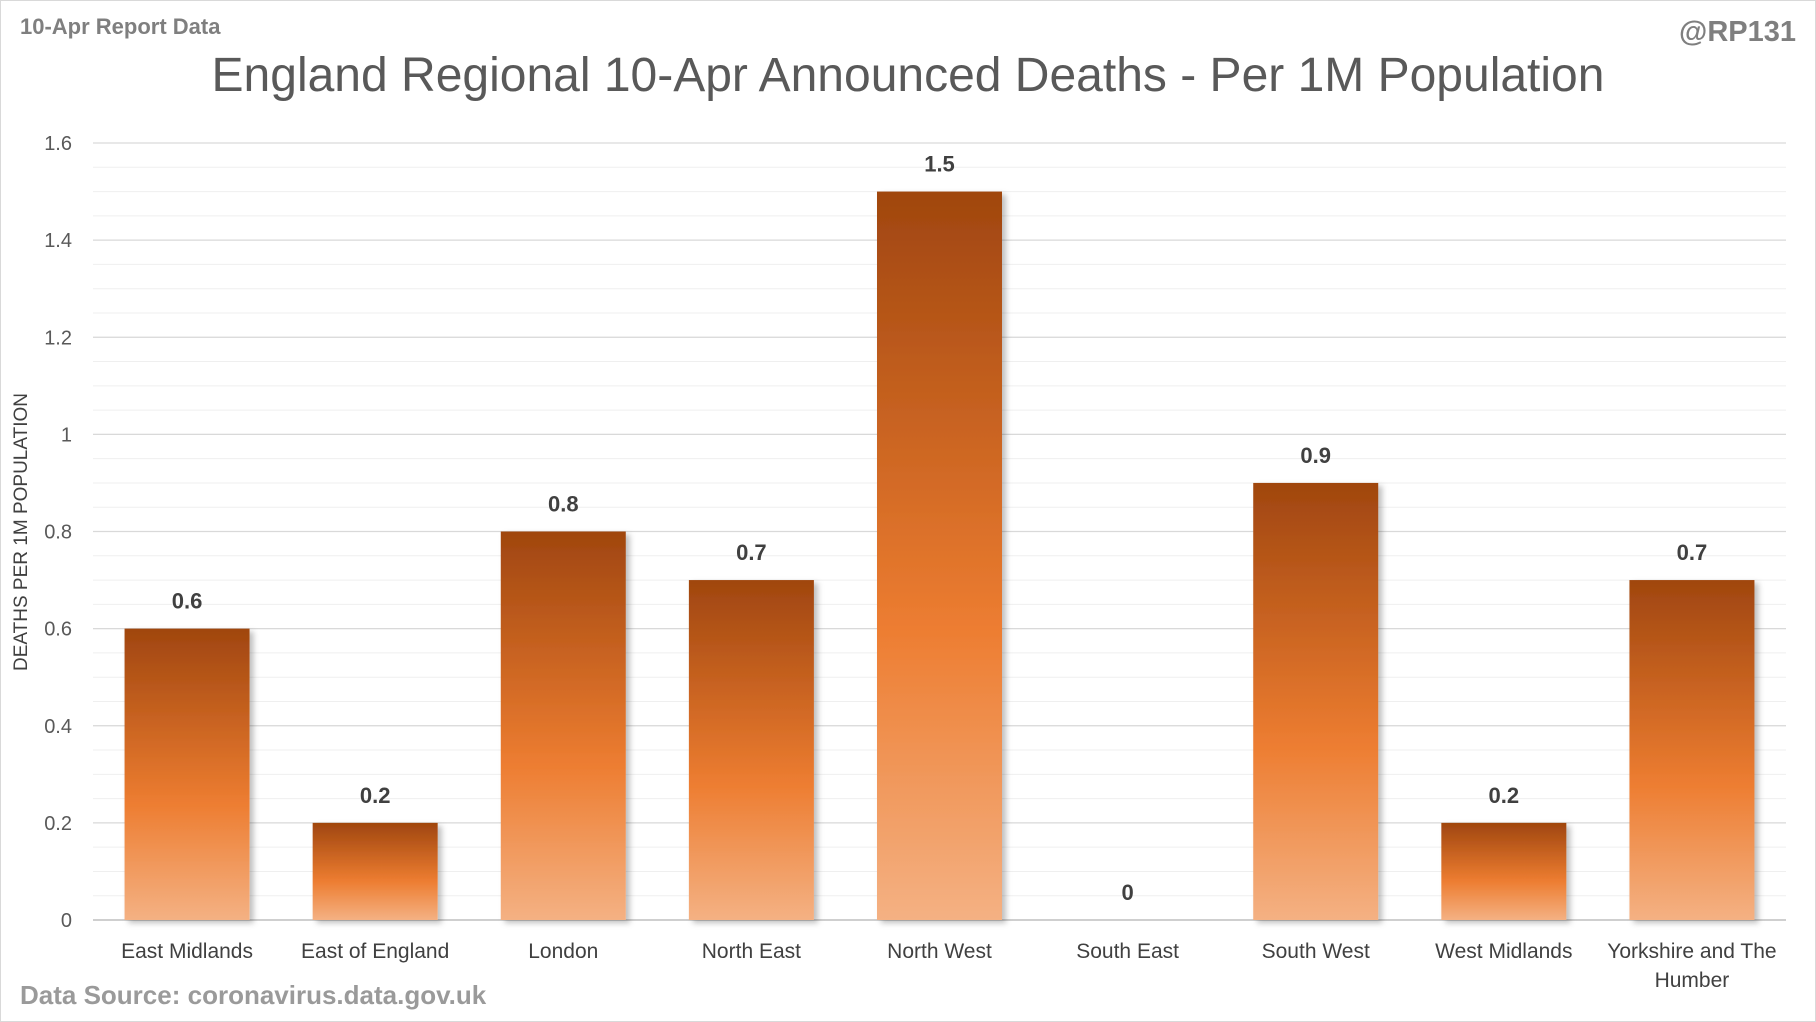 The width and height of the screenshot is (1816, 1022). What do you see at coordinates (58, 241) in the screenshot?
I see `y-tick-label: 1.4` at bounding box center [58, 241].